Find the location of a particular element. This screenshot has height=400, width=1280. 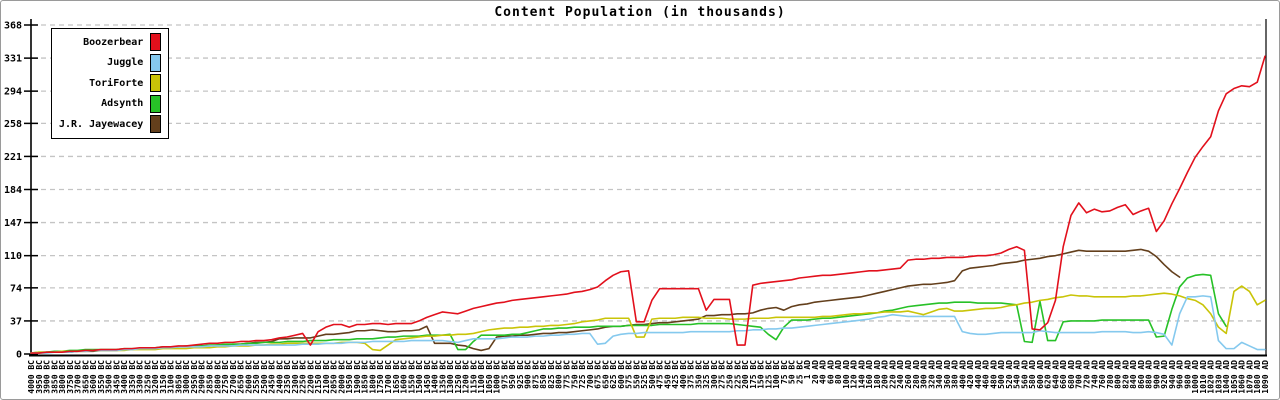

x-tick-label: 440 AD is located at coordinates (978, 374).